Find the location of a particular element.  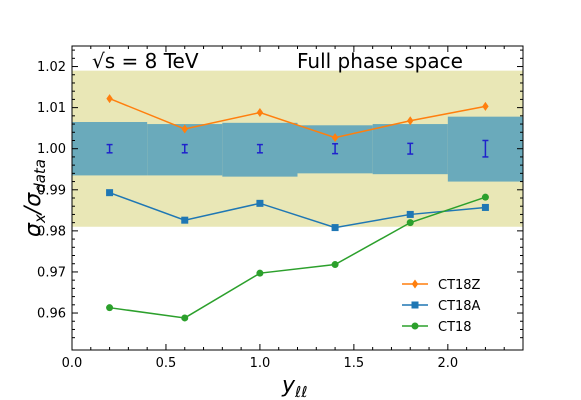

legend-entry-CT18Z: CT18Z is located at coordinates (441, 285).